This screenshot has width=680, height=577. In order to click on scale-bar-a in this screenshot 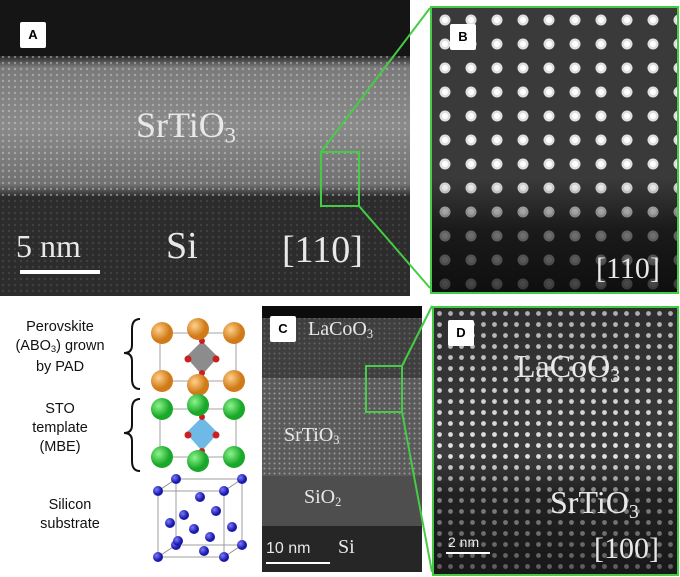, I will do `click(60, 272)`.